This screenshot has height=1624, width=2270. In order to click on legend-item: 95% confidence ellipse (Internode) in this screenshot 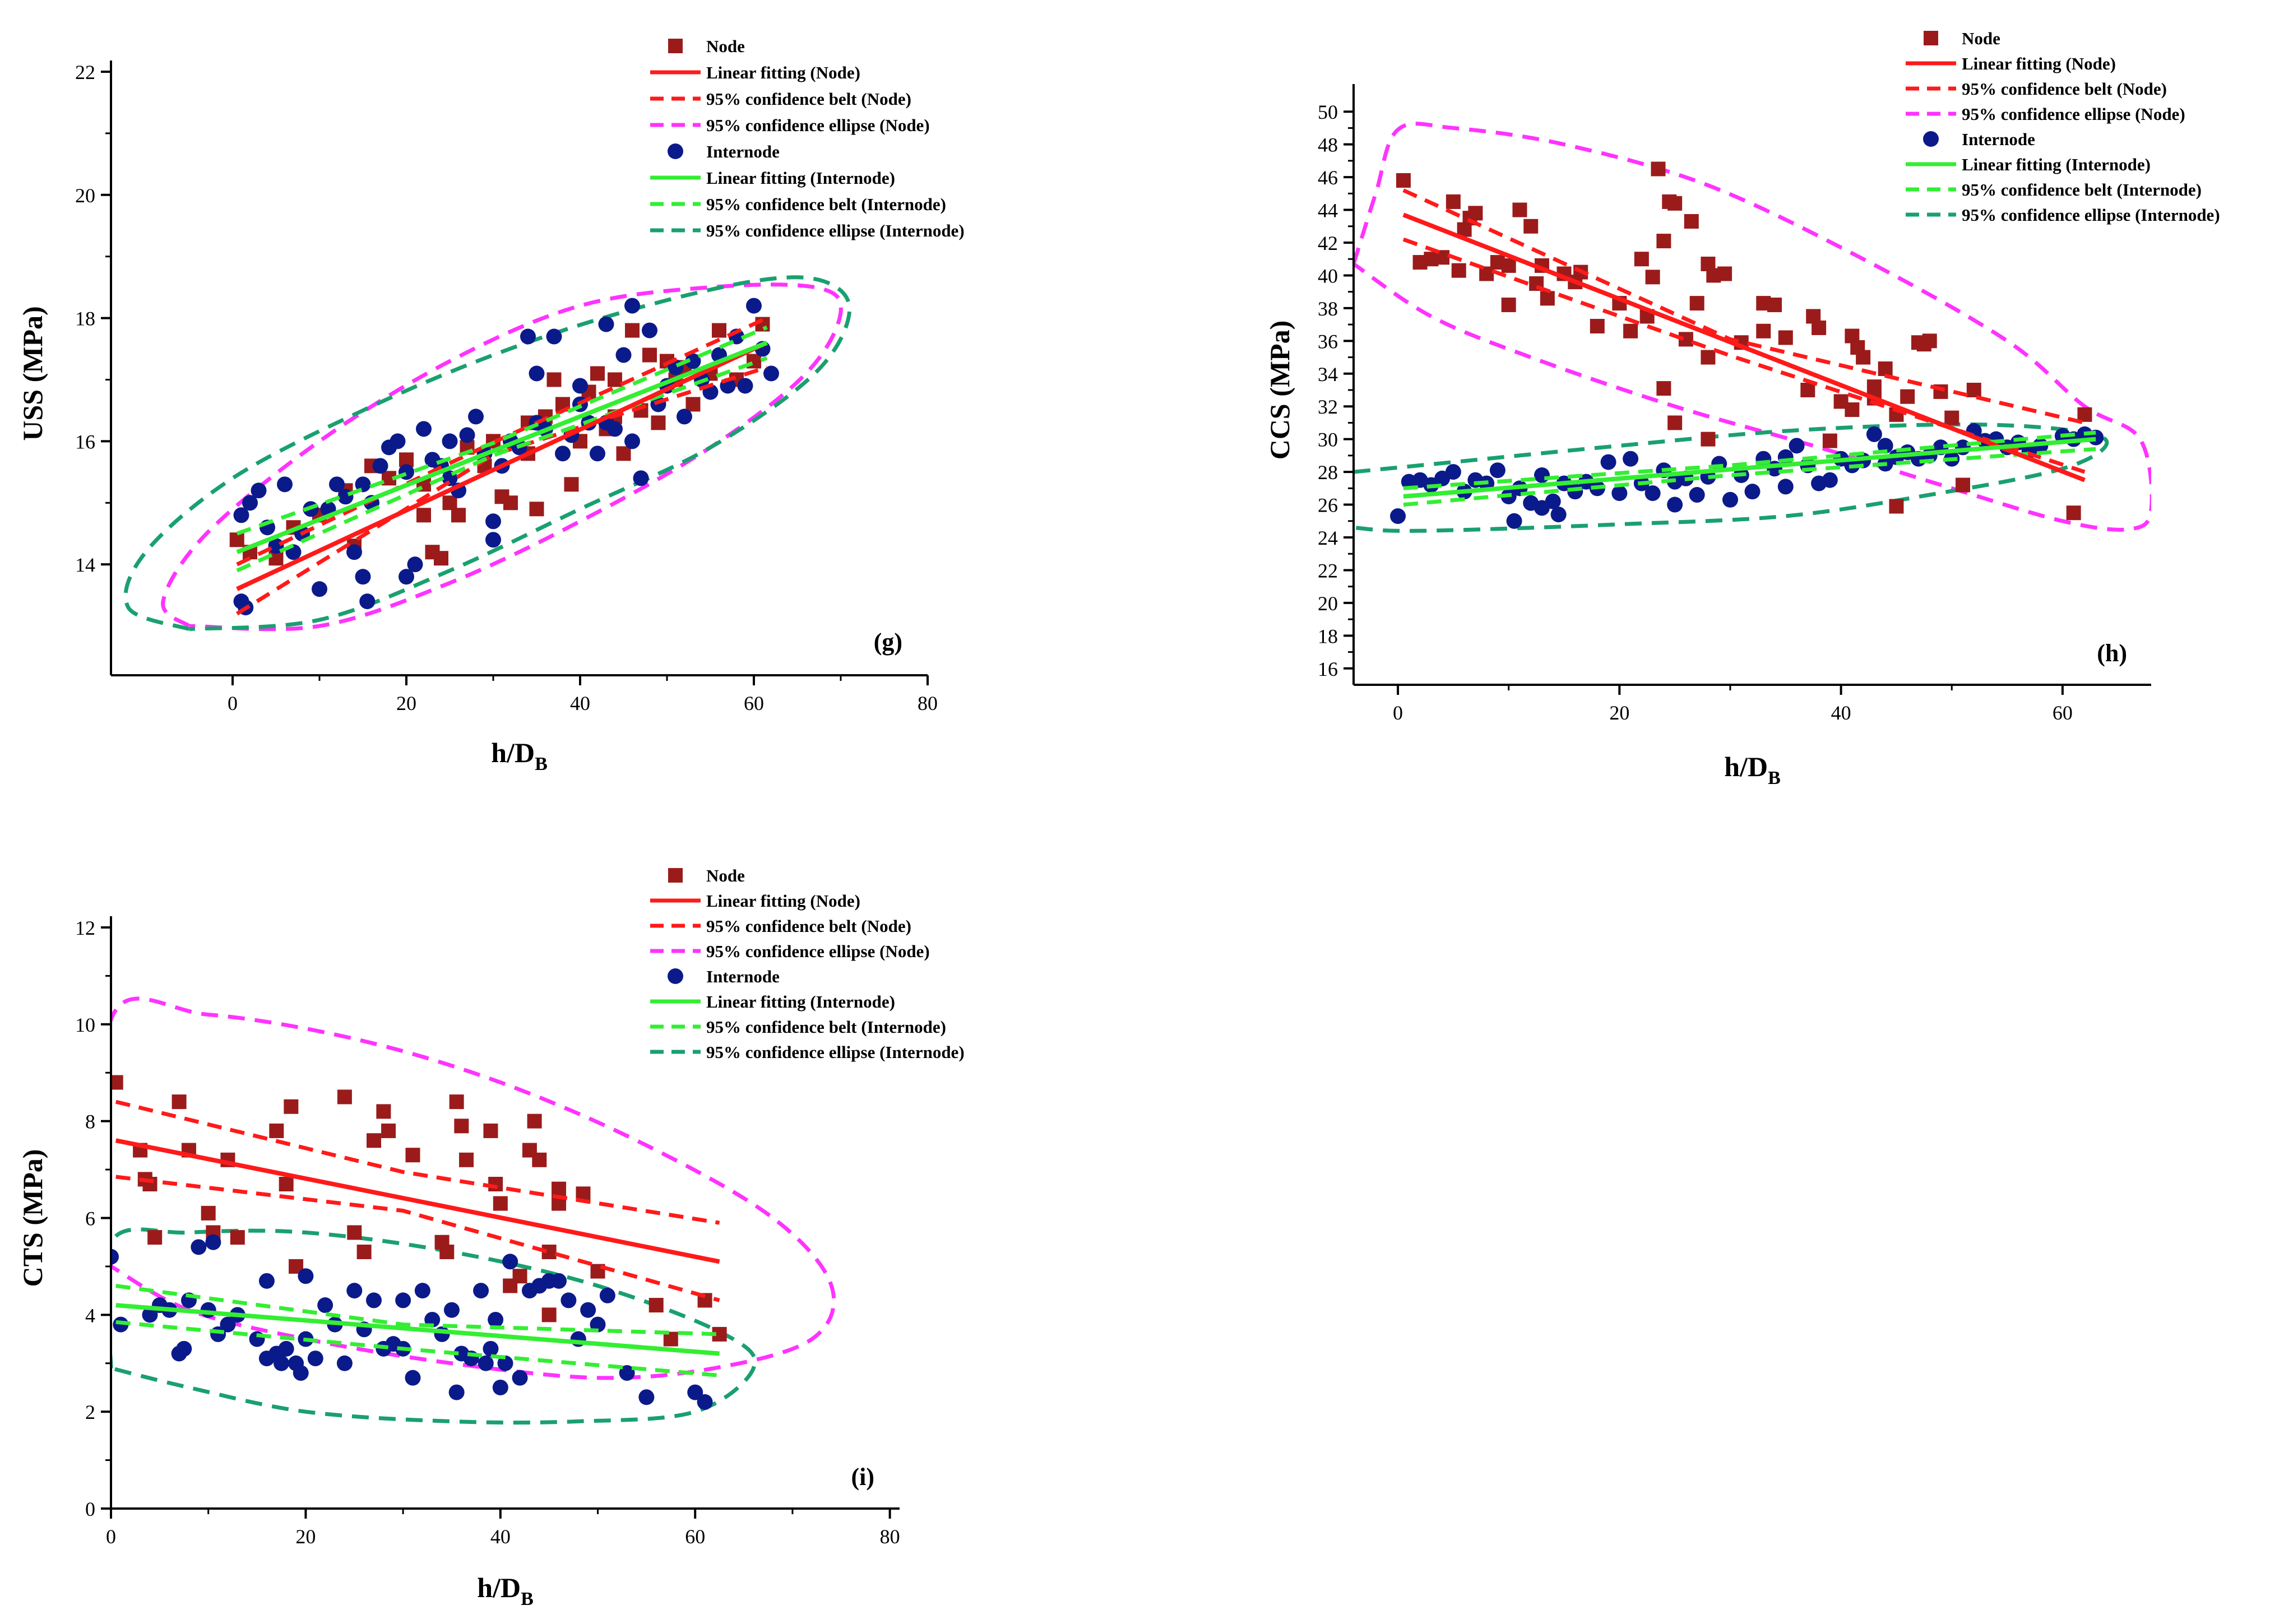, I will do `click(2063, 215)`.